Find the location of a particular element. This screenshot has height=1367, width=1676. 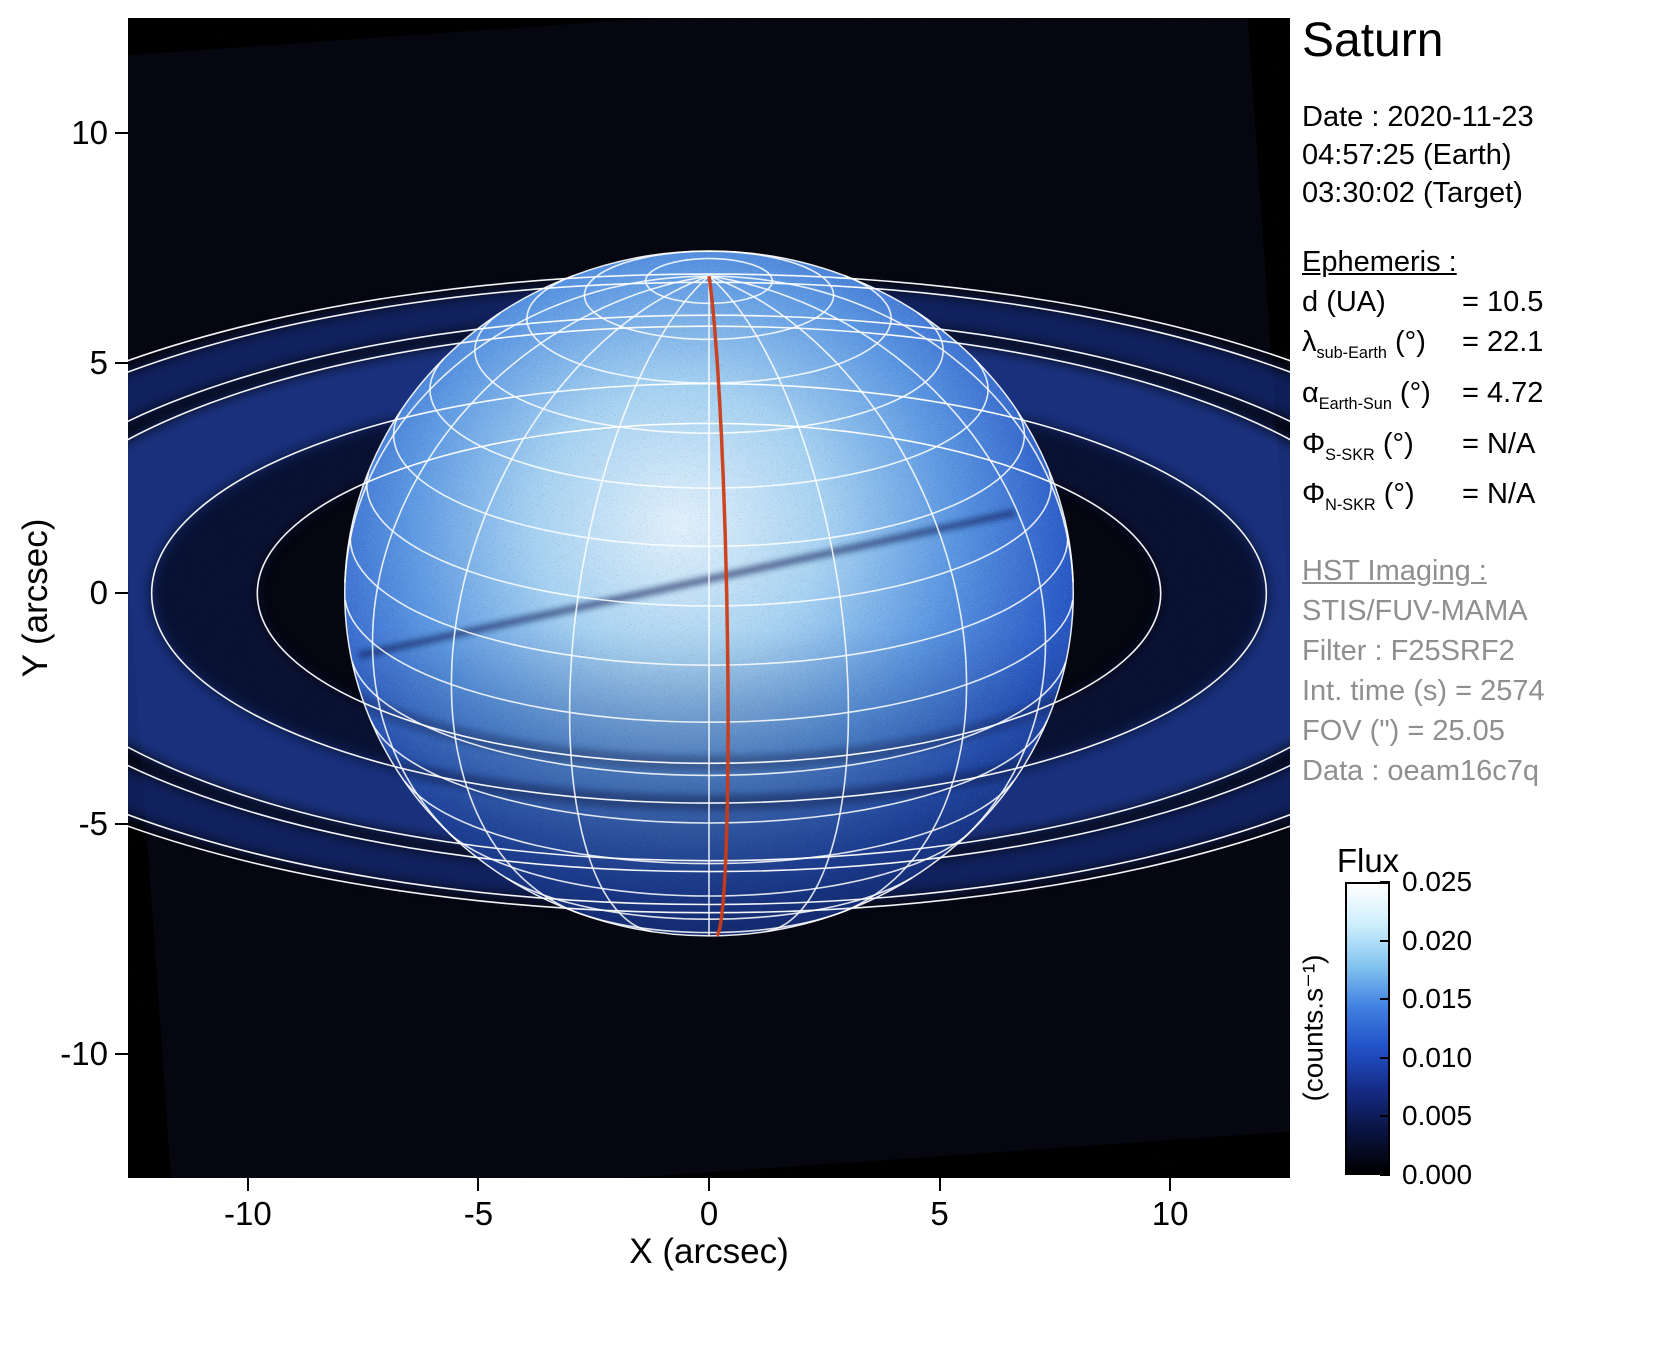

colorbar-title: Flux is located at coordinates (1368, 860).